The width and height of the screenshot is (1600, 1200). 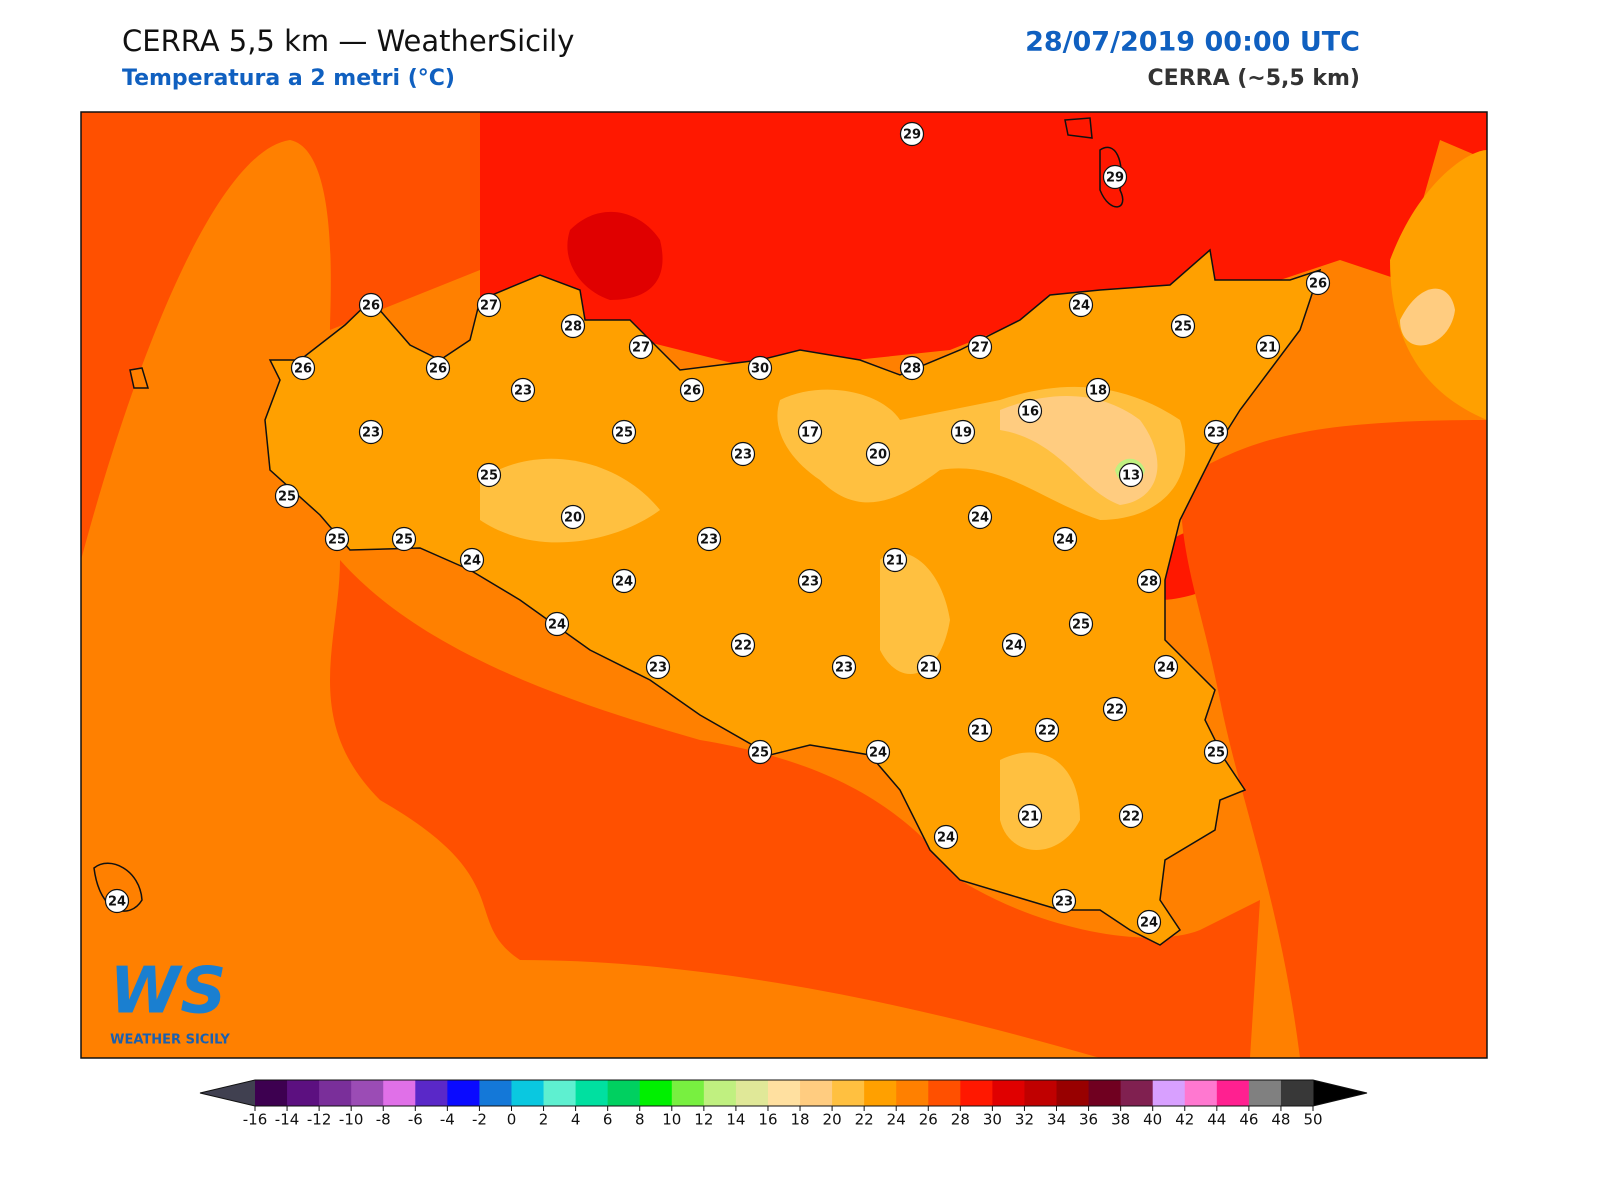 I want to click on station-value: 29, so click(x=912, y=135).